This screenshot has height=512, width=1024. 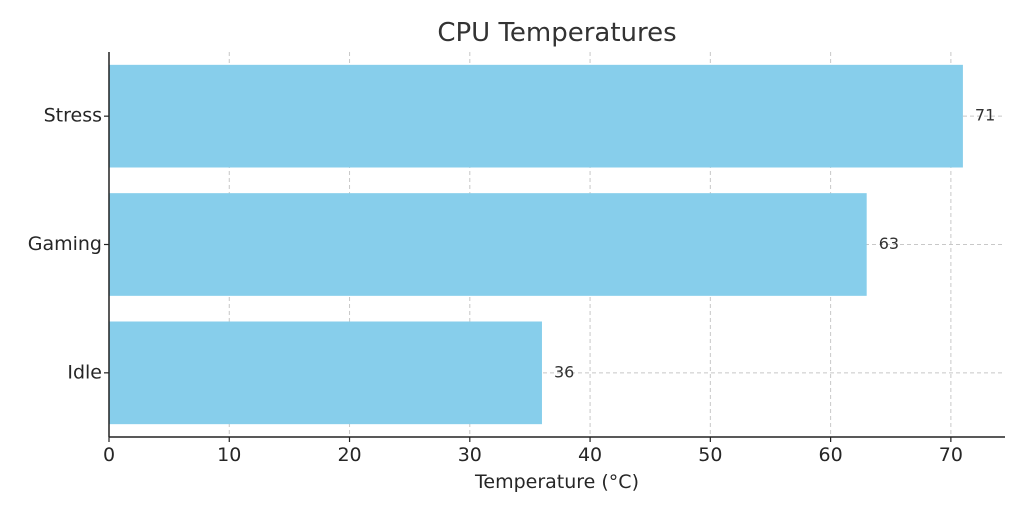 I want to click on x-axis-ticks: 0 10 20 30 40 50 60 70, so click(x=533, y=451).